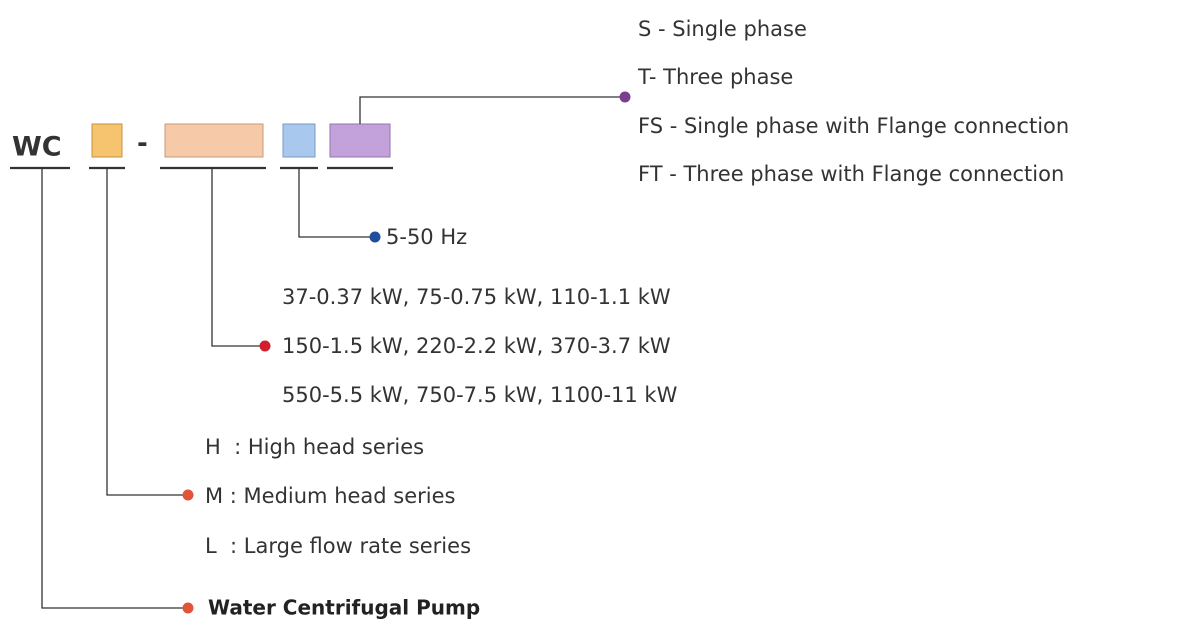  I want to click on phase-box, so click(360, 140).